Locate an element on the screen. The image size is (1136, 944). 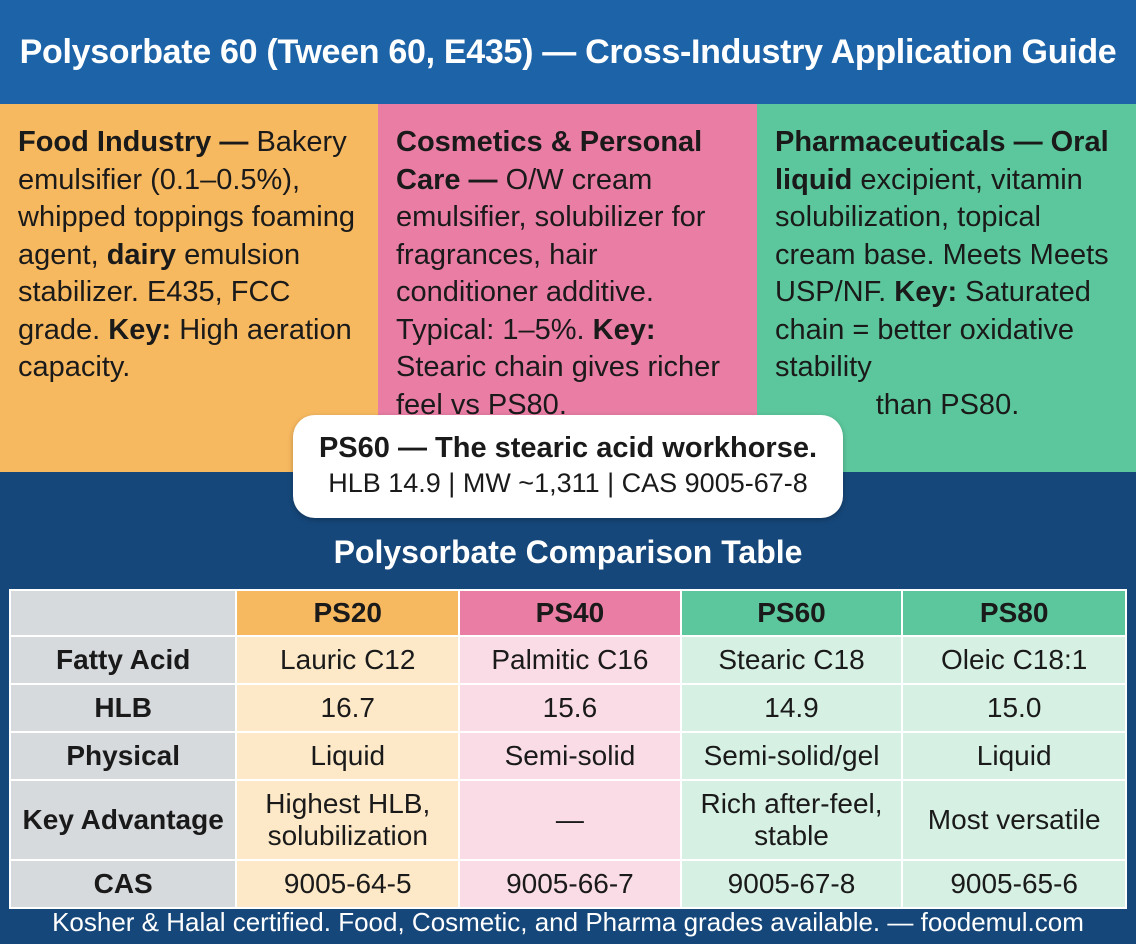
table-cell: — is located at coordinates (570, 820).